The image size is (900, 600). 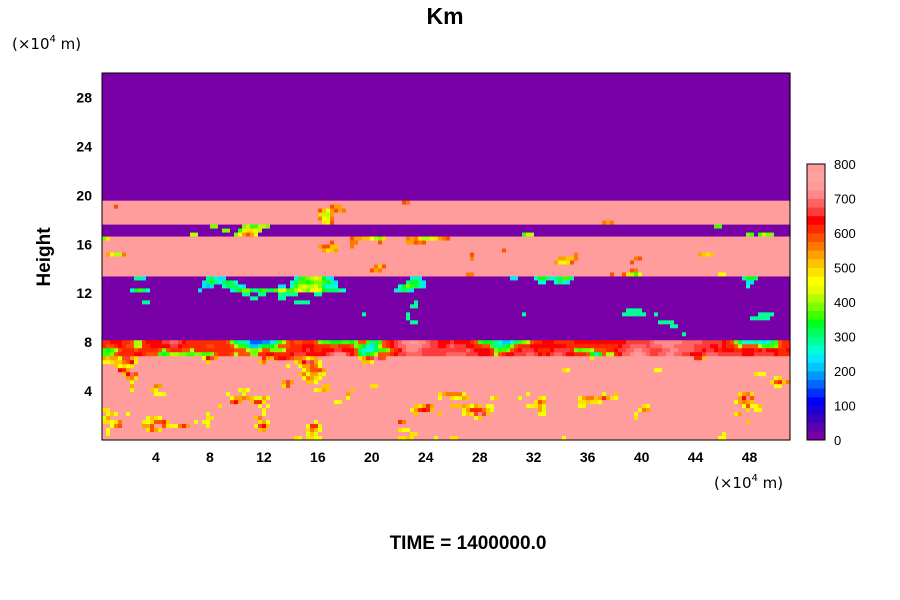 I want to click on x-tick-label: 12, so click(x=264, y=457).